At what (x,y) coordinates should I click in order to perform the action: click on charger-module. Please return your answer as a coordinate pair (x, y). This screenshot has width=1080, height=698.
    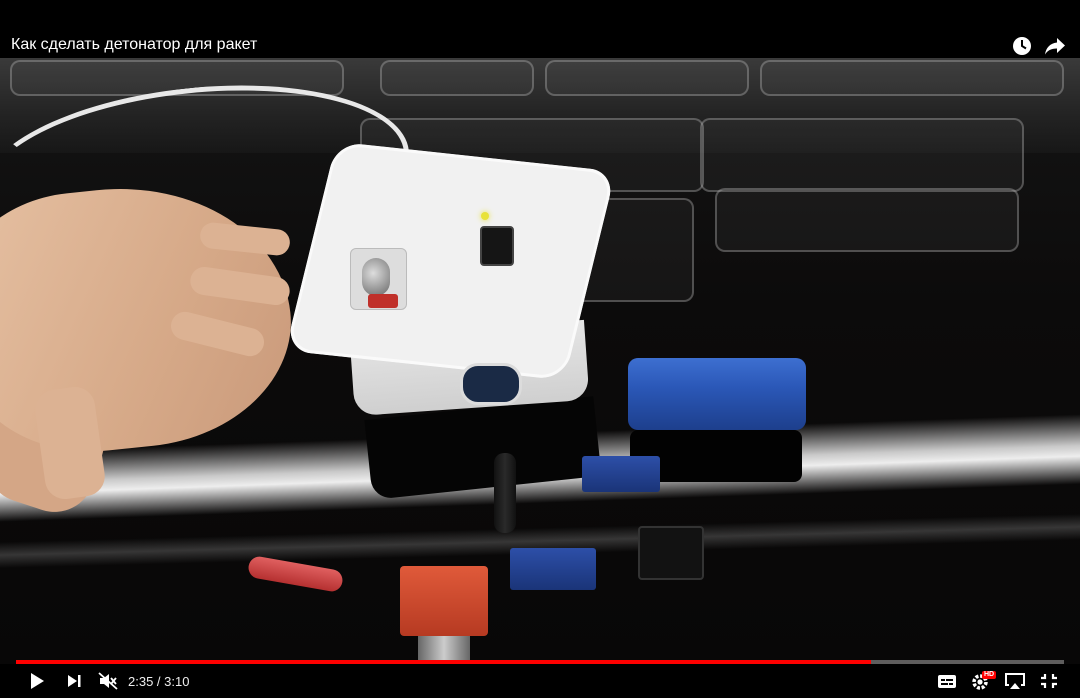
    Looking at the image, I should click on (621, 474).